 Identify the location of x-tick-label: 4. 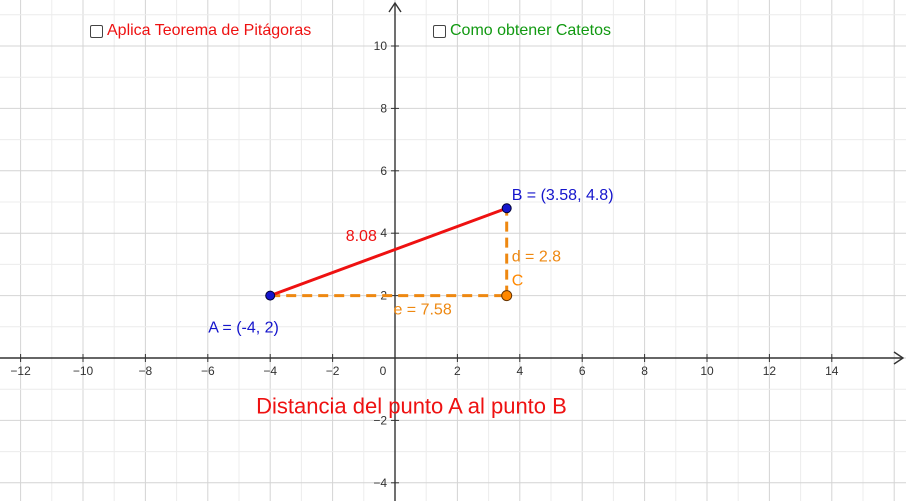
(519, 371).